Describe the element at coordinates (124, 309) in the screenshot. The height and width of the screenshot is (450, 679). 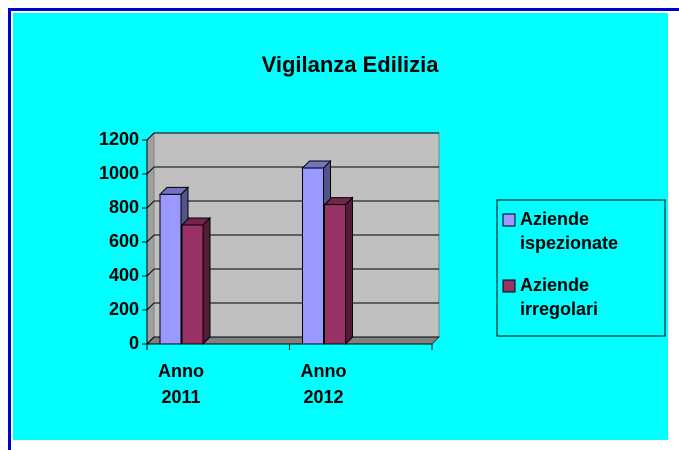
I see `y-tick-label: 200` at that location.